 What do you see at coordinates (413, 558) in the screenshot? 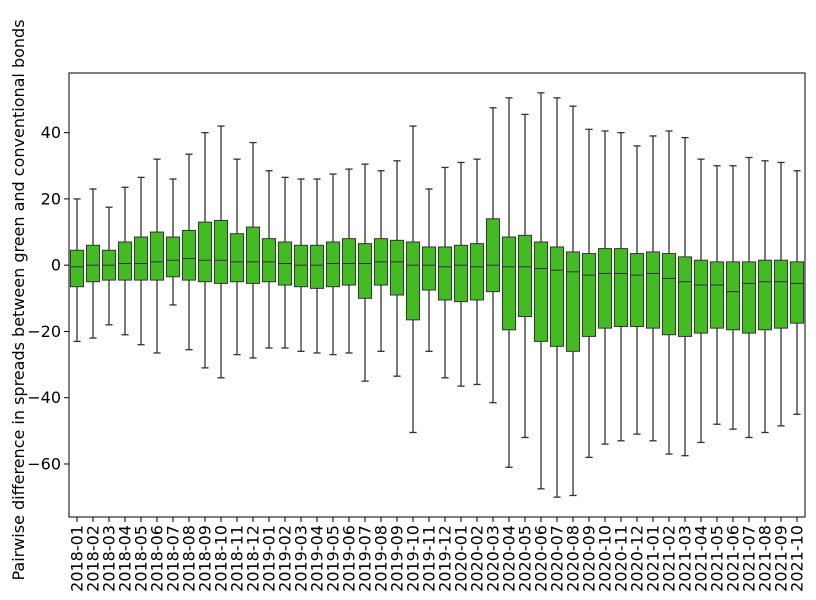
I see `x-tick-label: 2019-10` at bounding box center [413, 558].